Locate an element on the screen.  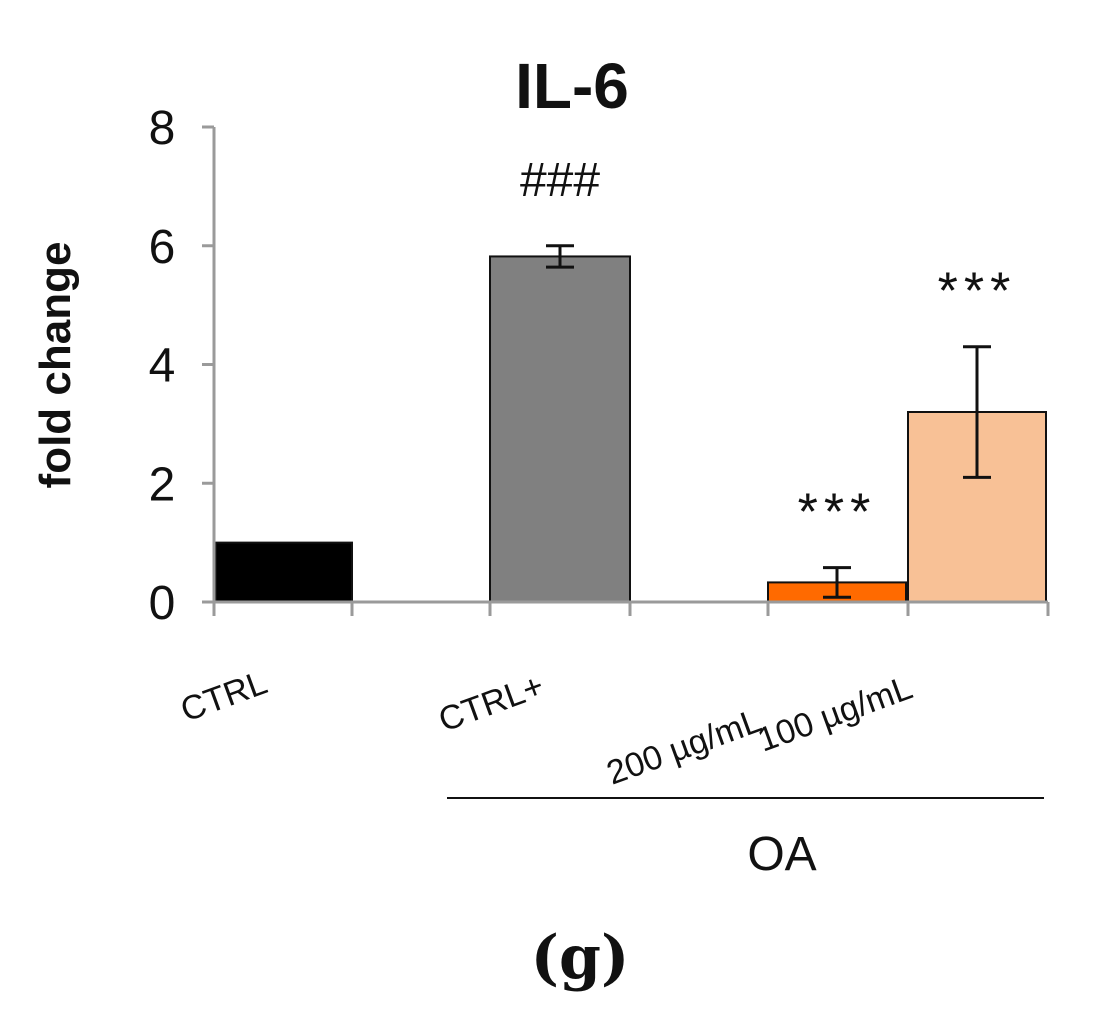
y-tick-label: 4 is located at coordinates (162, 366).